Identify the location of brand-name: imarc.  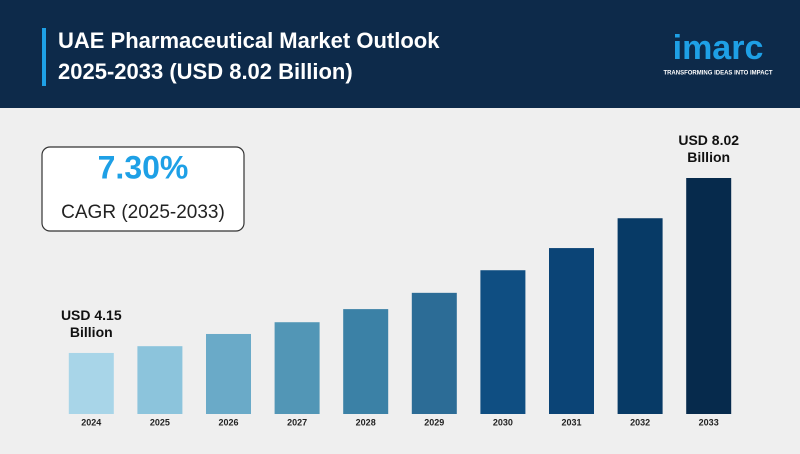
(718, 48).